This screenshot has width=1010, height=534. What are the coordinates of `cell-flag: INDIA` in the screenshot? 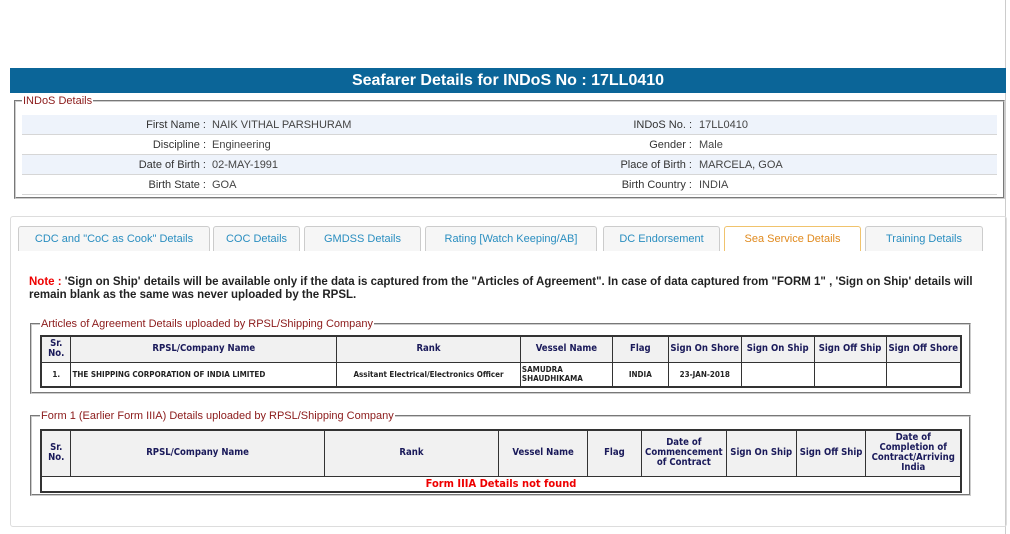 It's located at (640, 374).